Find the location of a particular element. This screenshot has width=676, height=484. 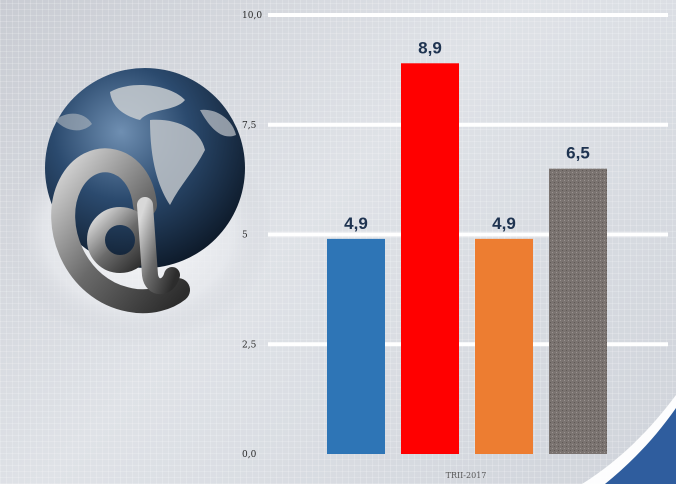

y-axis: 10,0 7,5 5 2,5 0,0 is located at coordinates (252, 235).